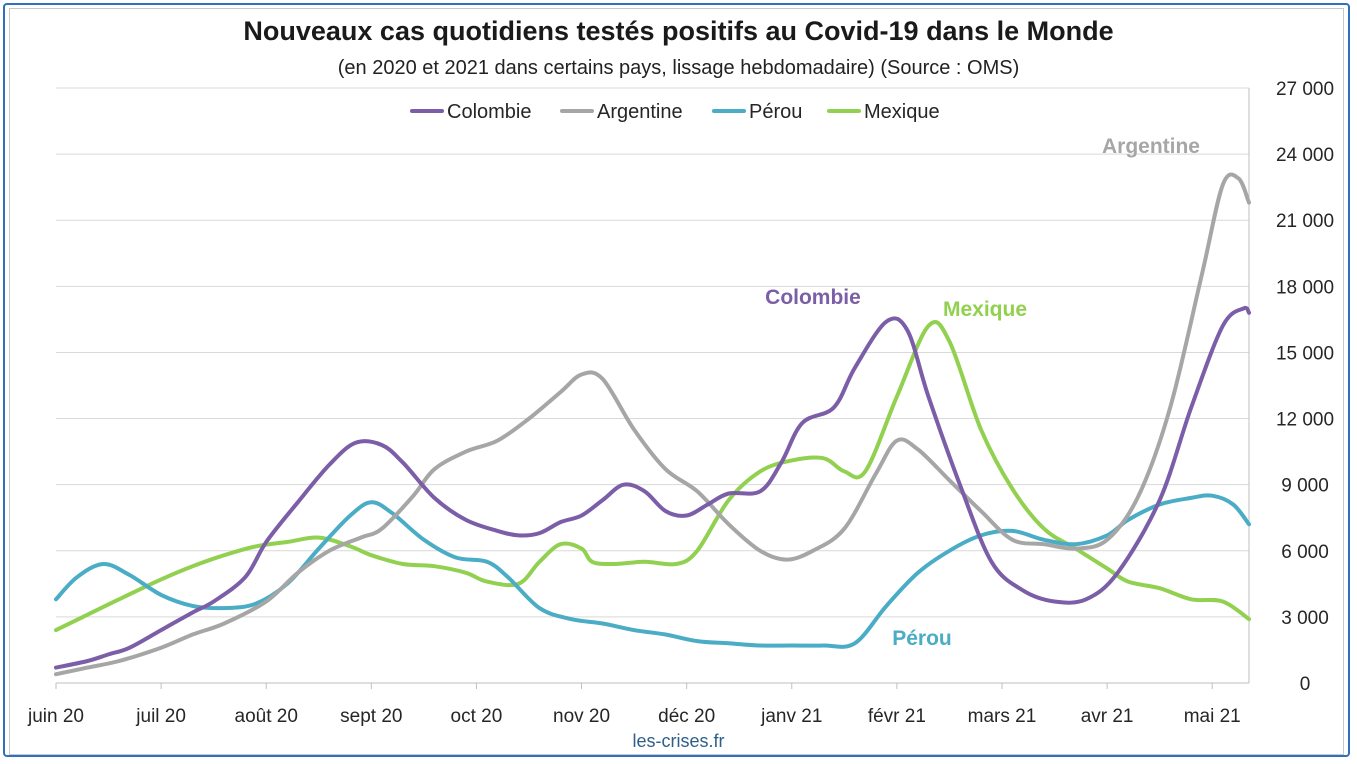 This screenshot has width=1357, height=764. Describe the element at coordinates (897, 716) in the screenshot. I see `x-tick-label: févr 21` at that location.